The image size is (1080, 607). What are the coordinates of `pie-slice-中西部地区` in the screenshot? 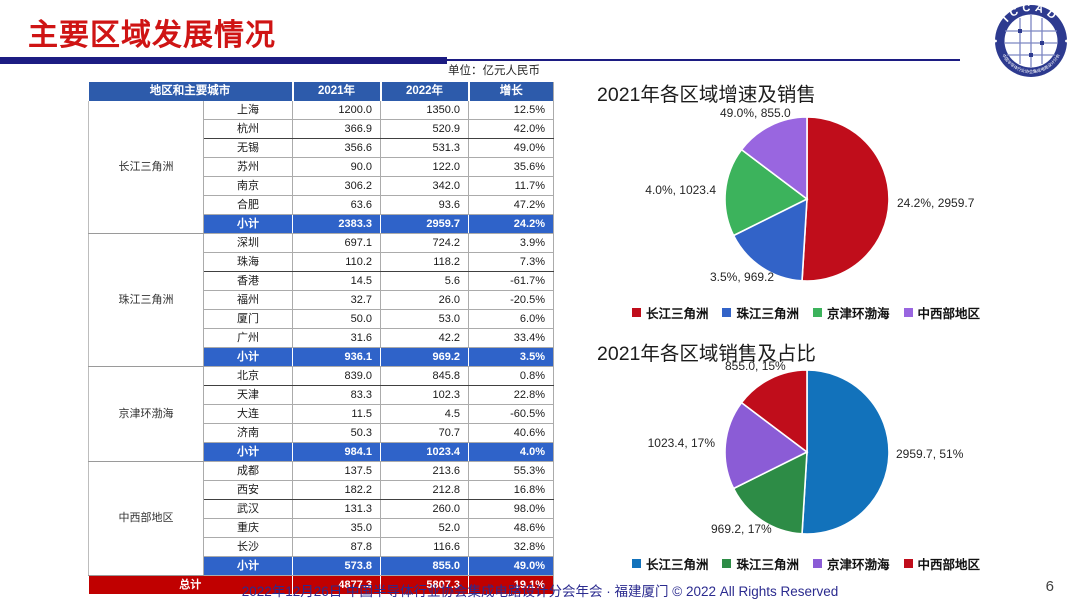 It's located at (774, 158).